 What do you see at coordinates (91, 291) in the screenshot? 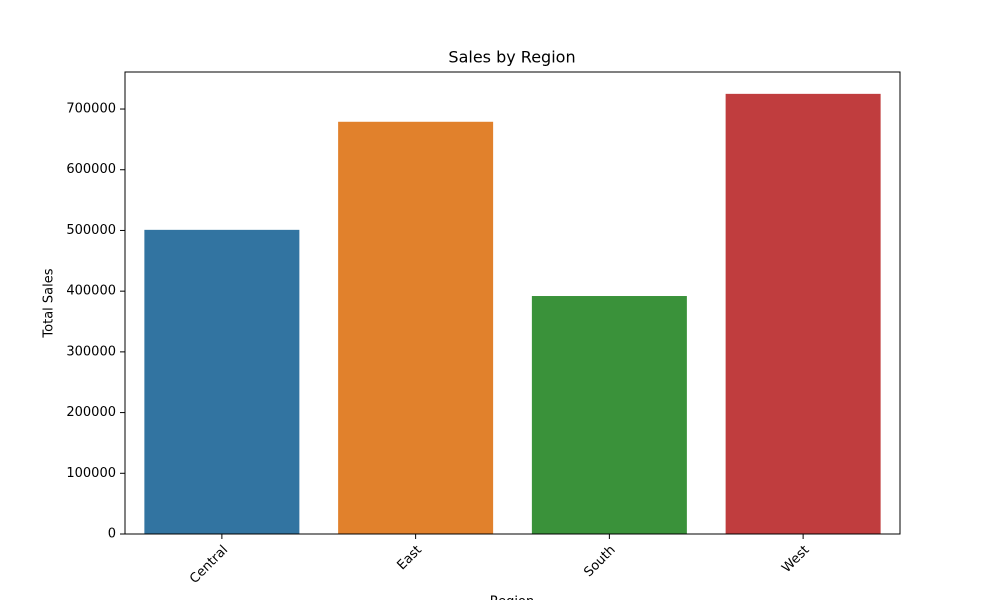
I see `y-tick-label: 400000` at bounding box center [91, 291].